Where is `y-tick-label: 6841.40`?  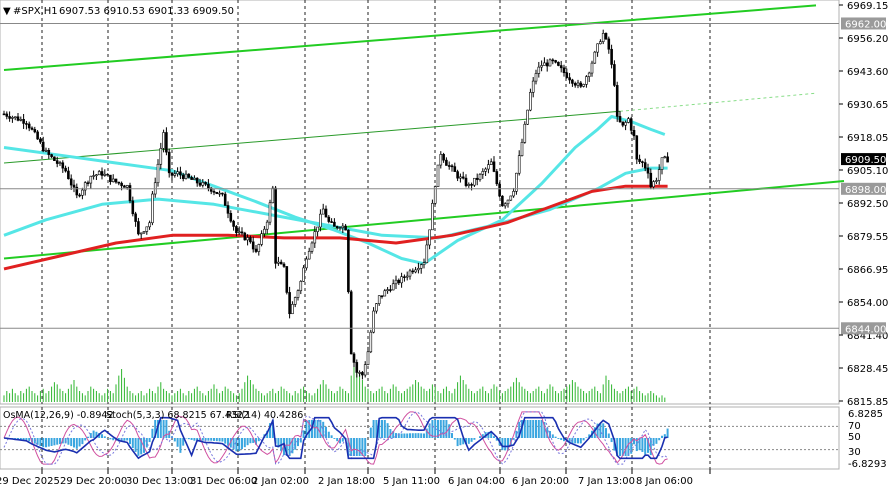
y-tick-label: 6841.40 is located at coordinates (867, 336).